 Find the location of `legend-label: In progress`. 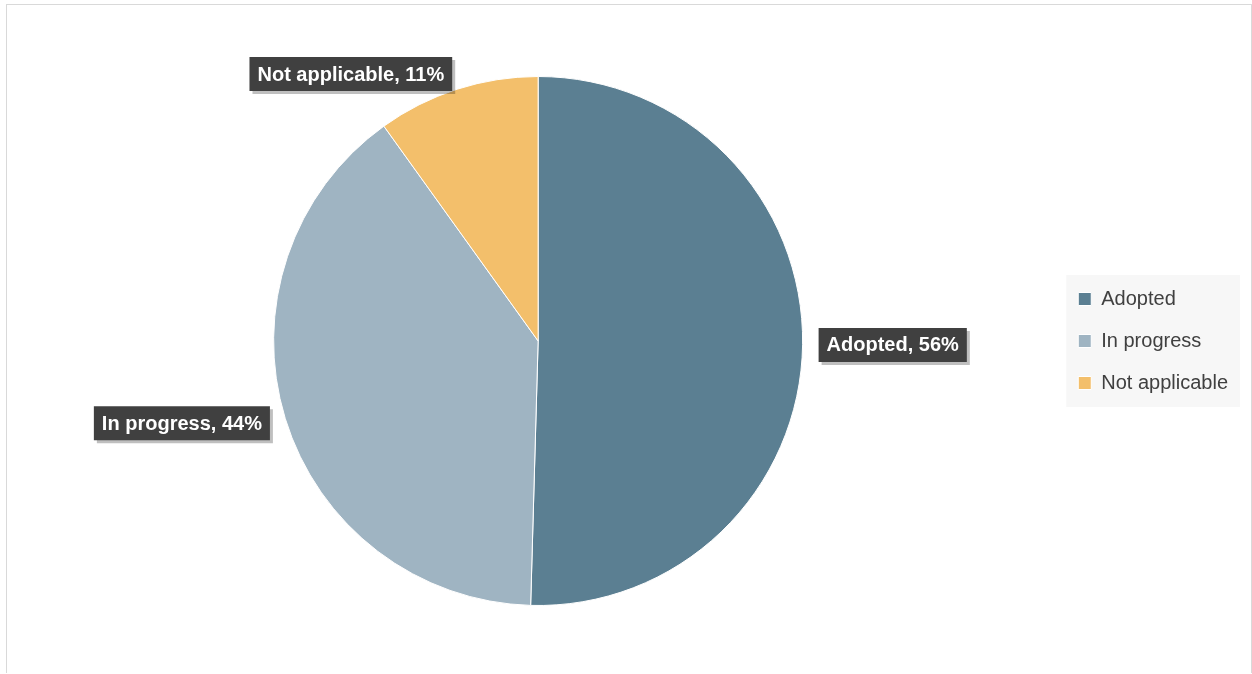

legend-label: In progress is located at coordinates (1151, 339).